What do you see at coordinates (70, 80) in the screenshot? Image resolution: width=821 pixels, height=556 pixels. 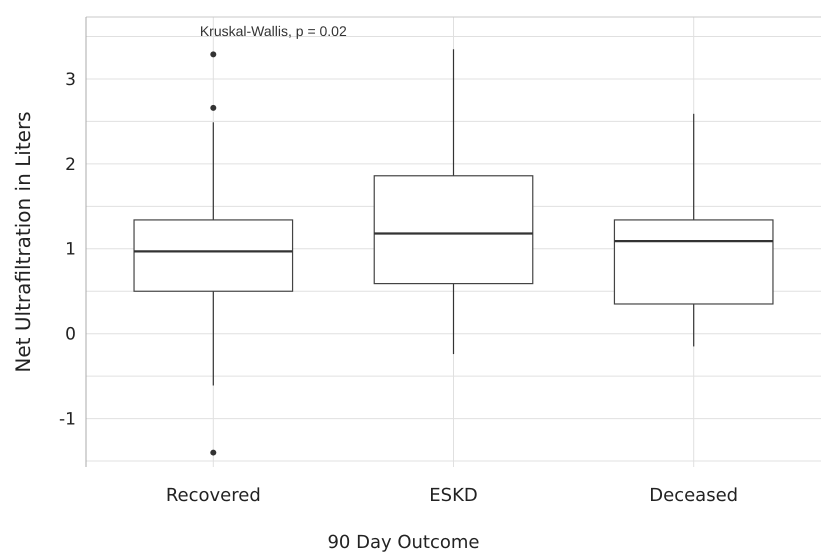 I see `y-tick-label: 3` at bounding box center [70, 80].